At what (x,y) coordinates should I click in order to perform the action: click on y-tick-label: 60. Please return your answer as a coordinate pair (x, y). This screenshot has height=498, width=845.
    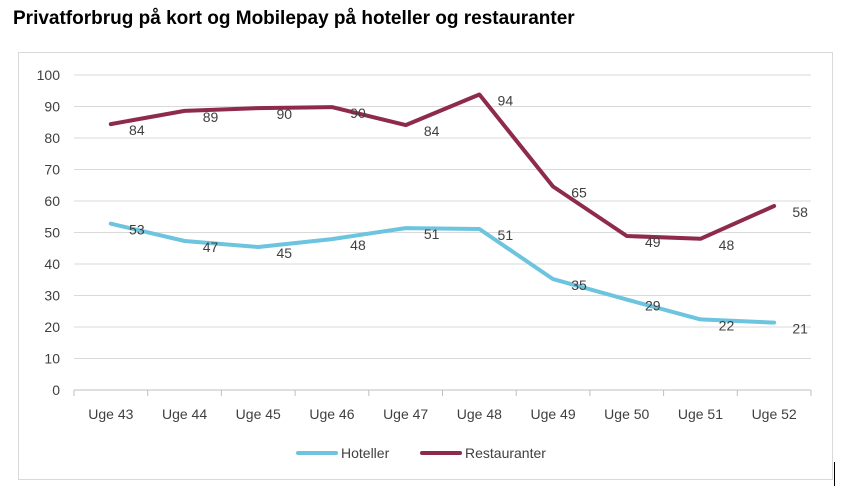
    Looking at the image, I should click on (52, 201).